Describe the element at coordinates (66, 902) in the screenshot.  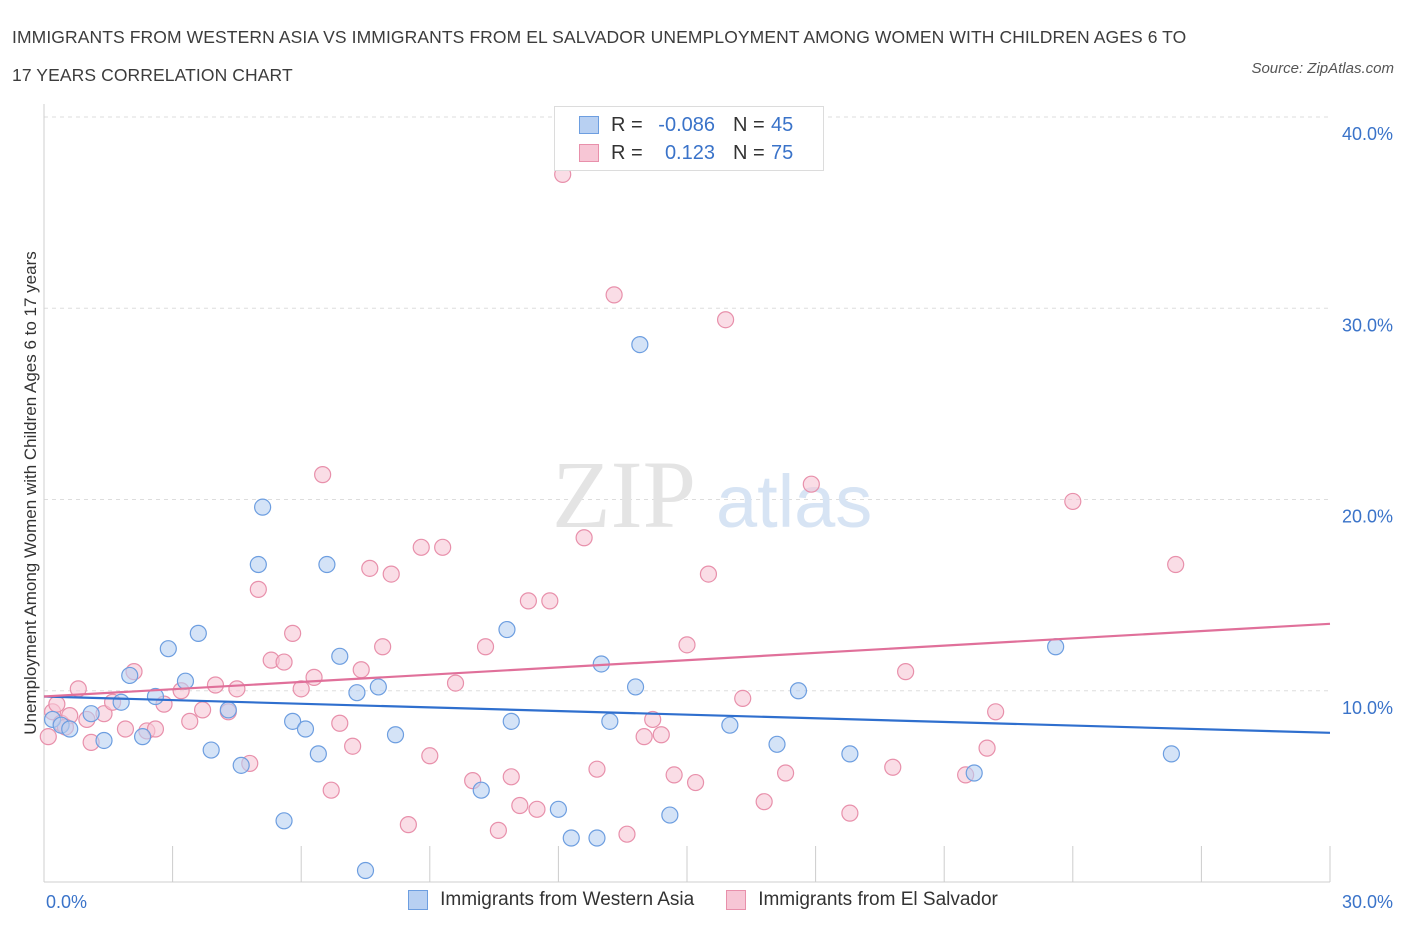
I see `x-tick-label: 0.0%` at that location.